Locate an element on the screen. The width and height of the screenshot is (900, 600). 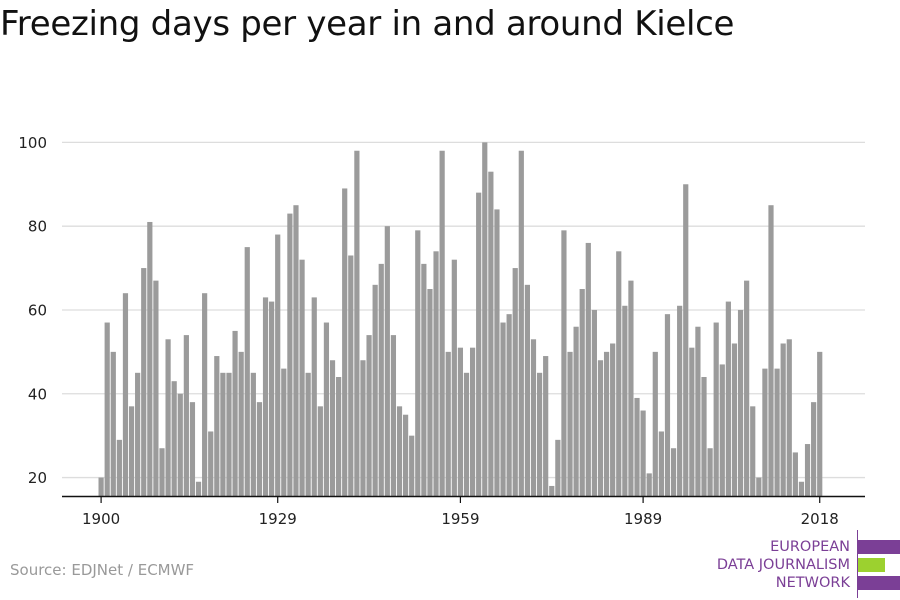
bar-1918 is located at coordinates (211, 463).